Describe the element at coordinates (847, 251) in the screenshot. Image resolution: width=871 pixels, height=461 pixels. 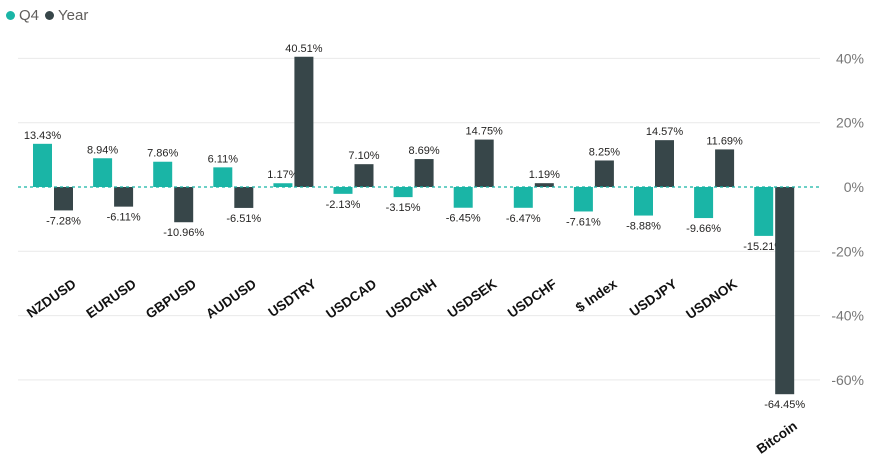
I see `y-tick-label: -20%` at that location.